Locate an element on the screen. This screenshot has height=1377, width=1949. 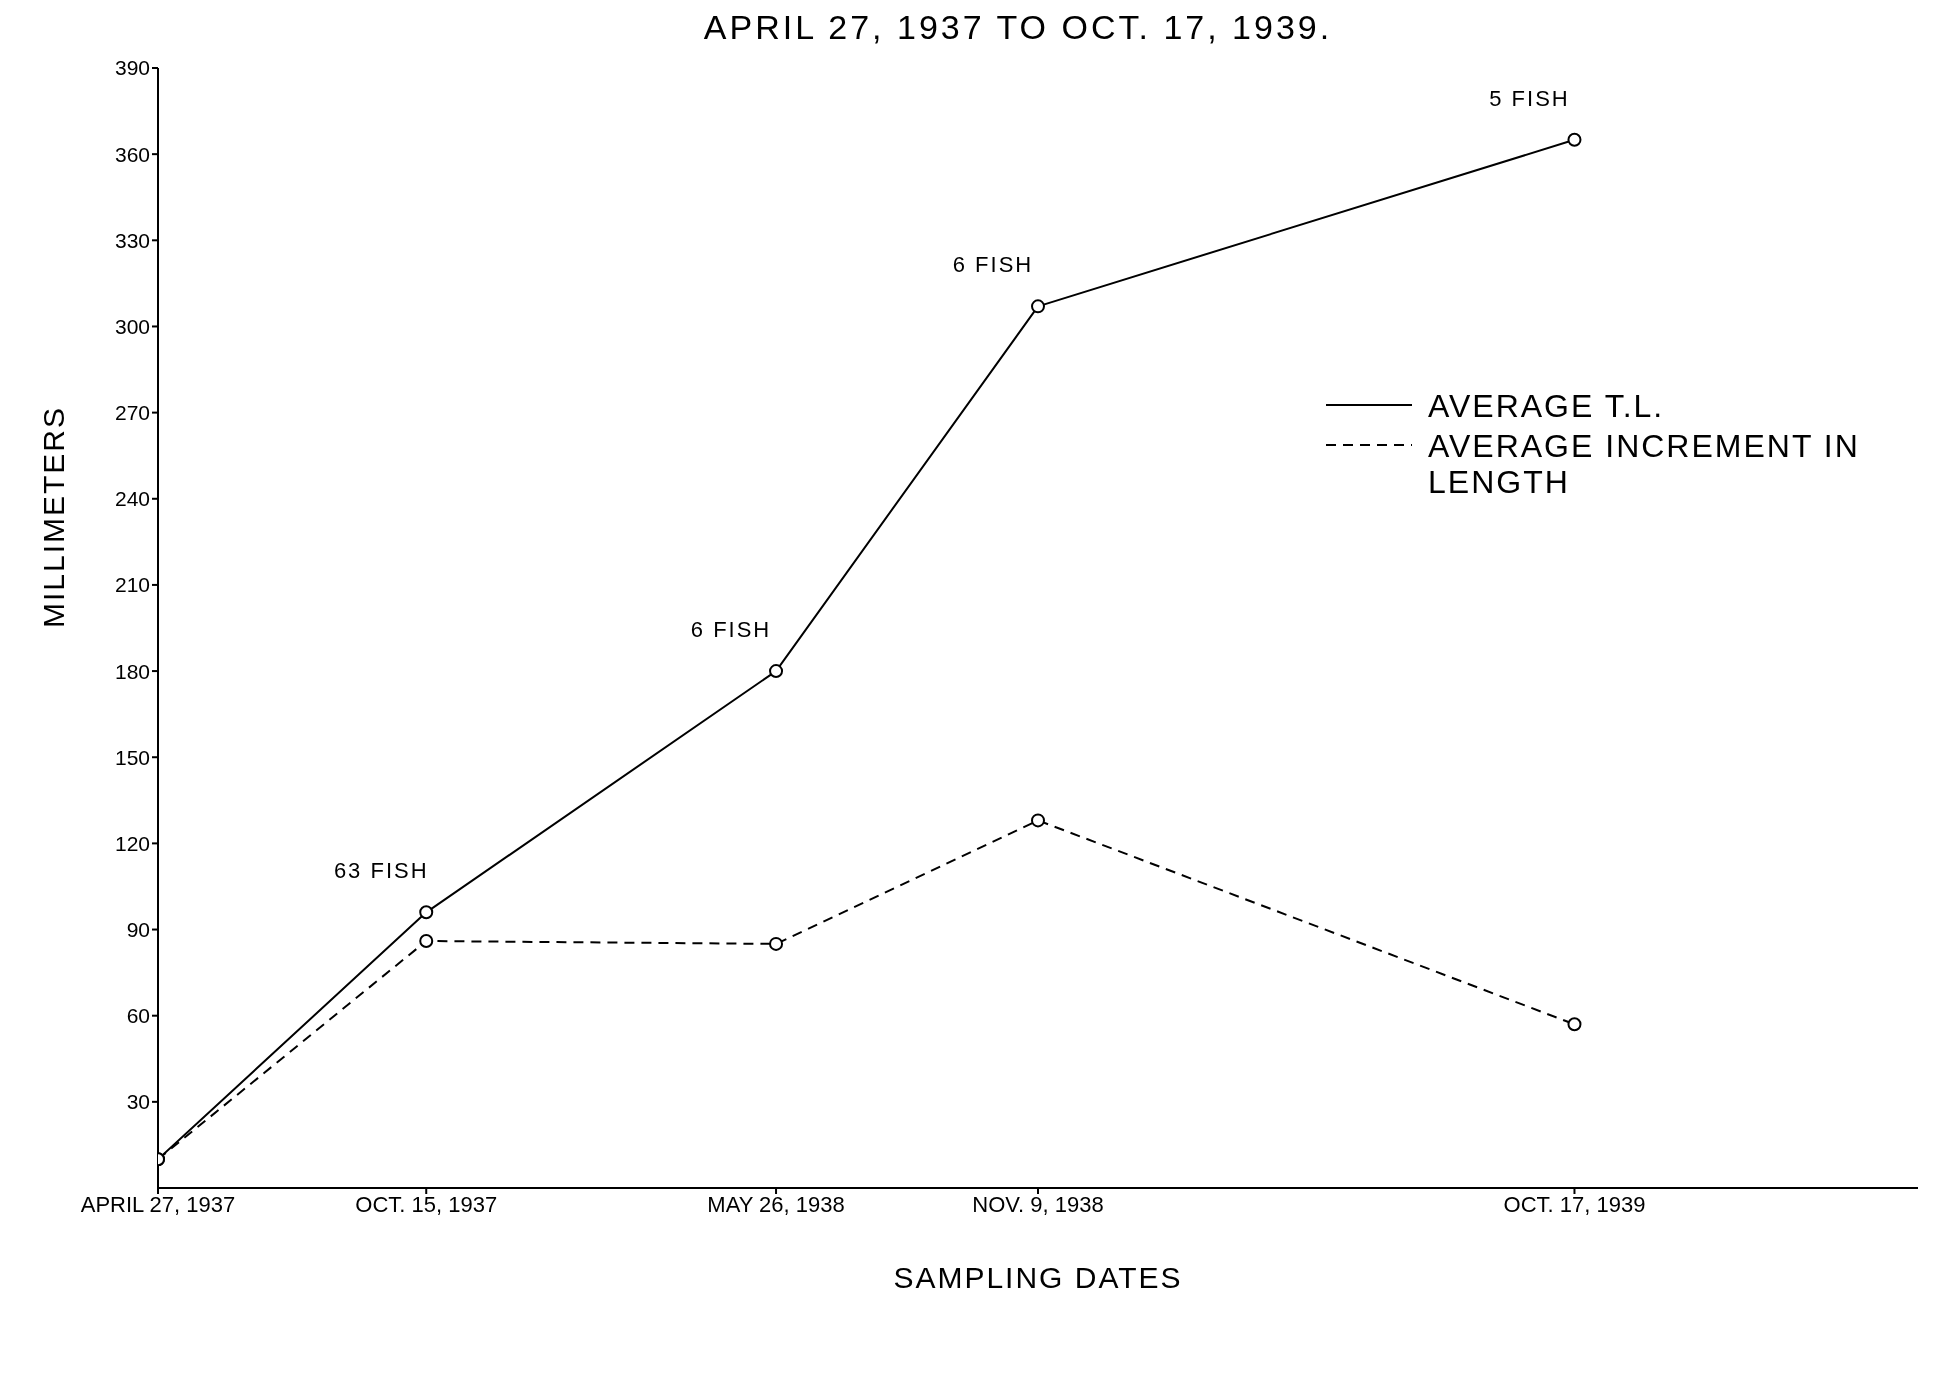
legend-label: AVERAGE T.L. is located at coordinates (1546, 406).